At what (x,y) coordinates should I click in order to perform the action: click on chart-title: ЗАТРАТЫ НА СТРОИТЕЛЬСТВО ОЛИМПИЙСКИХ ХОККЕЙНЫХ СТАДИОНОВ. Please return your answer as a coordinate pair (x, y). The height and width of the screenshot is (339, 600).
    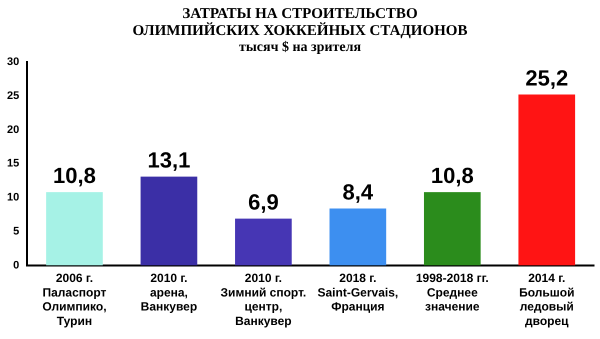
    Looking at the image, I should click on (300, 23).